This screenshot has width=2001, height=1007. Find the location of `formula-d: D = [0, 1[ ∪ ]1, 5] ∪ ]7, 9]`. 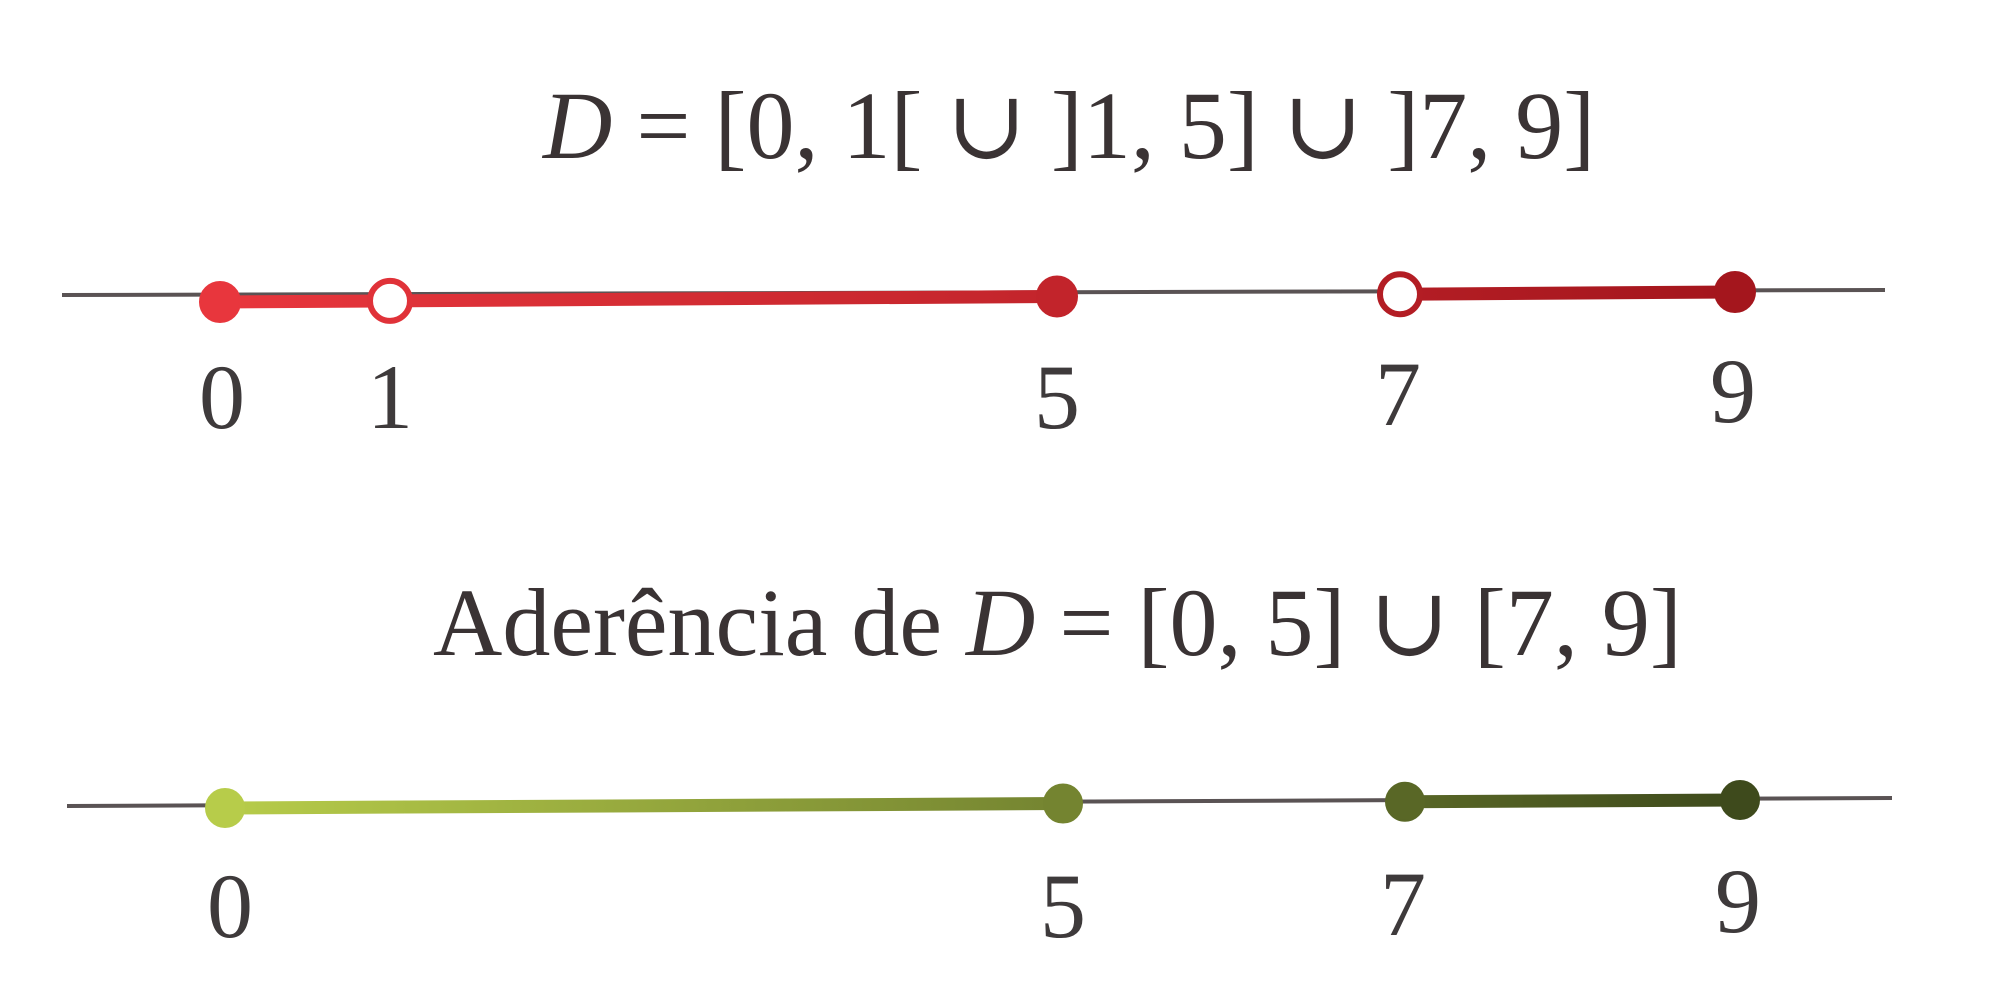

formula-d: D = [0, 1[ ∪ ]1, 5] ∪ ]7, 9] is located at coordinates (1068, 125).